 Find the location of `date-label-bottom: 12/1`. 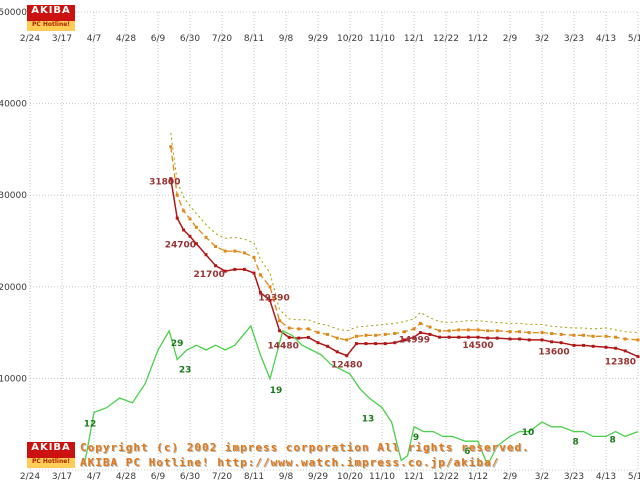

date-label-bottom: 12/1 is located at coordinates (414, 476).